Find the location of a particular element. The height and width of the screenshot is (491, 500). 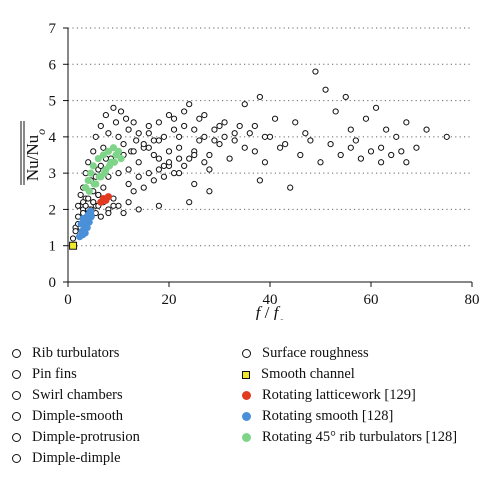

legend-label: Dimple-smooth is located at coordinates (78, 416).